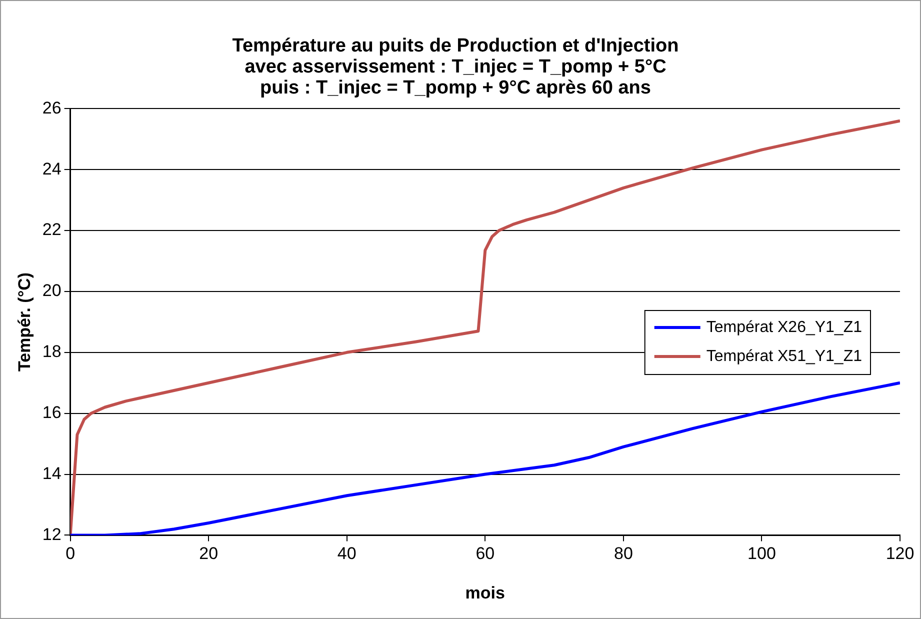 Image resolution: width=921 pixels, height=619 pixels. Describe the element at coordinates (52, 473) in the screenshot. I see `y-tick-label: 14` at that location.